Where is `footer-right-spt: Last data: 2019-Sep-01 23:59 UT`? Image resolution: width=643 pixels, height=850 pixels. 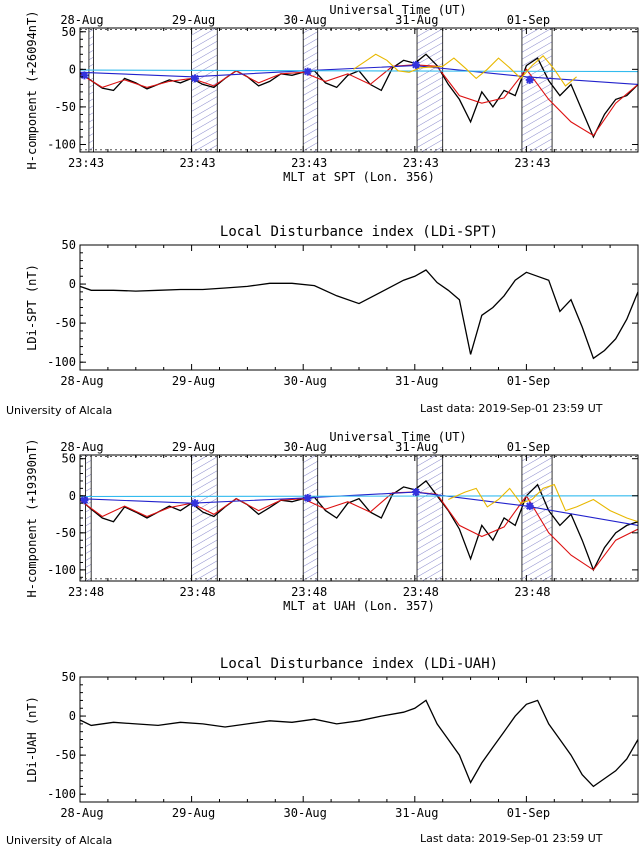 footer-right-spt: Last data: 2019-Sep-01 23:59 UT is located at coordinates (511, 408).